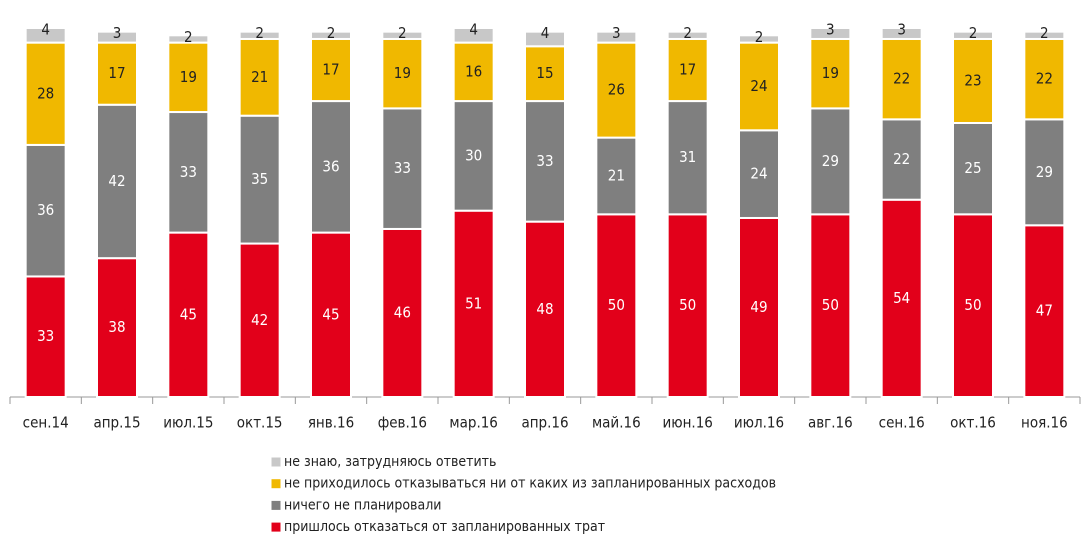 The image size is (1085, 543). What do you see at coordinates (45, 93) in the screenshot?
I see `data-label: 28` at bounding box center [45, 93].